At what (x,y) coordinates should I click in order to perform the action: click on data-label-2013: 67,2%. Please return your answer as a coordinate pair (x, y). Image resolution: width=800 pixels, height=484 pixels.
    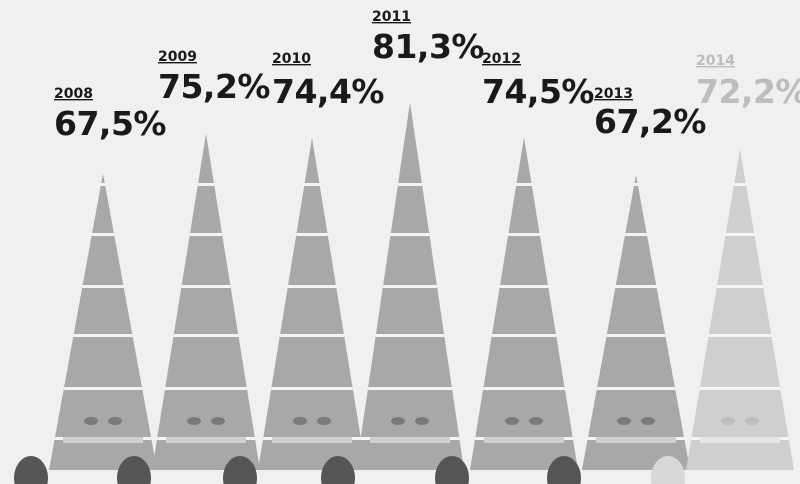
    Looking at the image, I should click on (650, 121).